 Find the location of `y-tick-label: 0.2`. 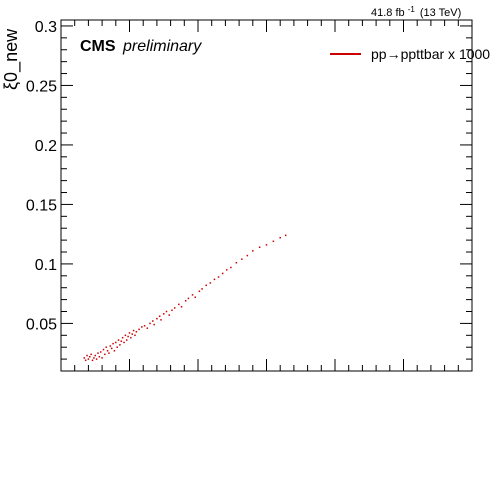

y-tick-label: 0.2 is located at coordinates (46, 146).